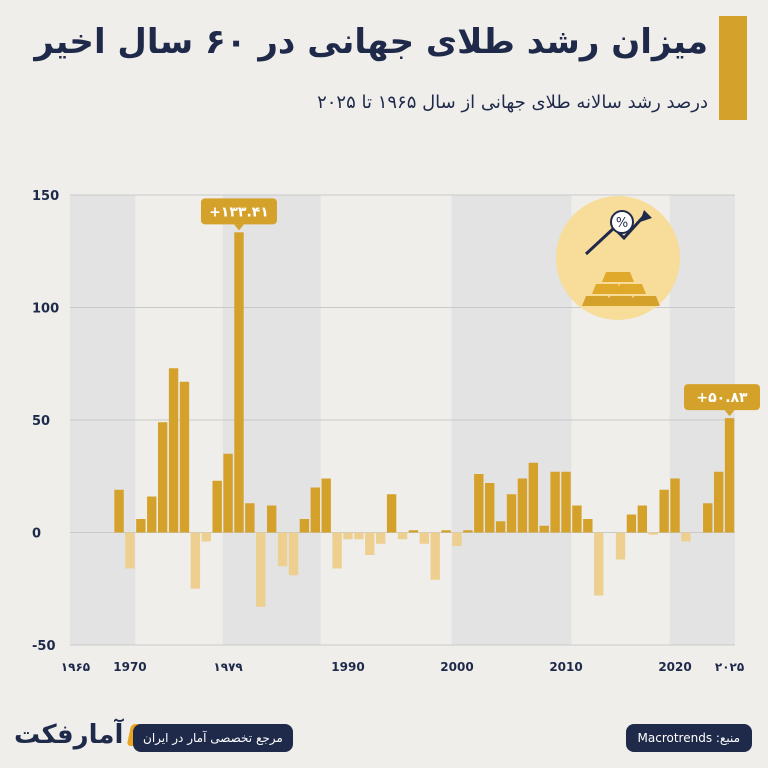 The image size is (768, 768). What do you see at coordinates (45, 196) in the screenshot?
I see `y-tick-label: 150` at bounding box center [45, 196].